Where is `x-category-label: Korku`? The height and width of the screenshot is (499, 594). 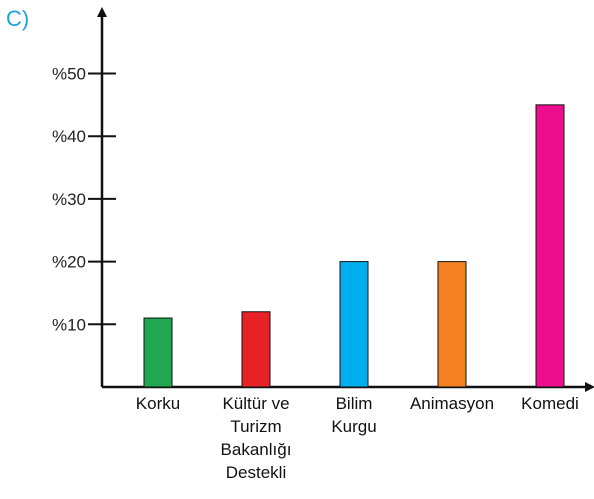 x-category-label: Korku is located at coordinates (158, 403).